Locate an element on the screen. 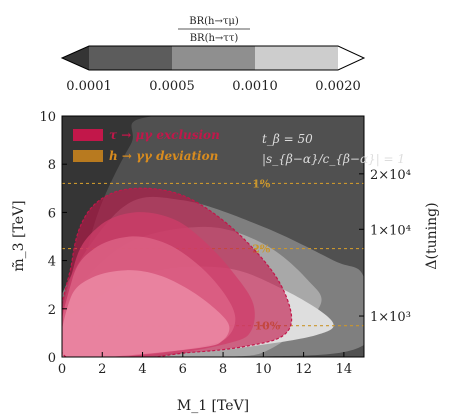 This screenshot has width=450, height=420. colorbar-outline is located at coordinates (213, 58).